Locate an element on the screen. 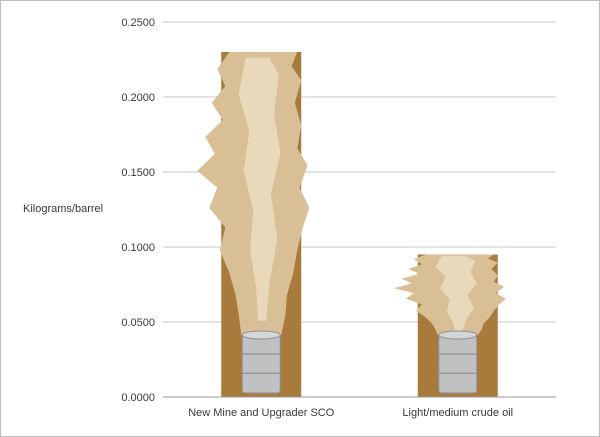 The height and width of the screenshot is (437, 600). y-tick-label: 0.1500 is located at coordinates (138, 173).